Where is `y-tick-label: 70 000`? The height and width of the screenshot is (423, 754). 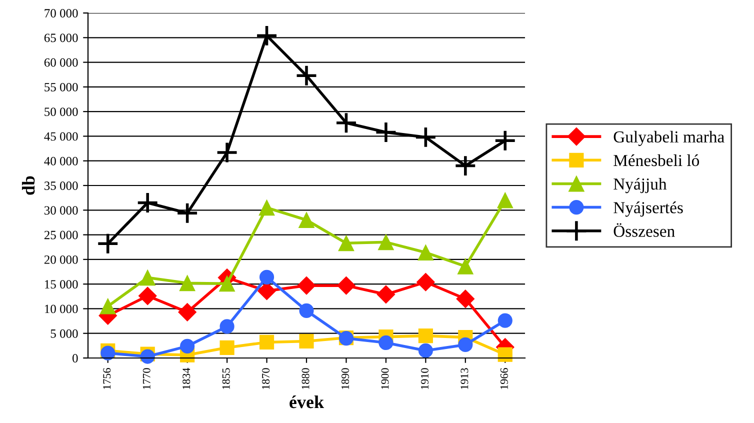
y-tick-label: 70 000 is located at coordinates (61, 13).